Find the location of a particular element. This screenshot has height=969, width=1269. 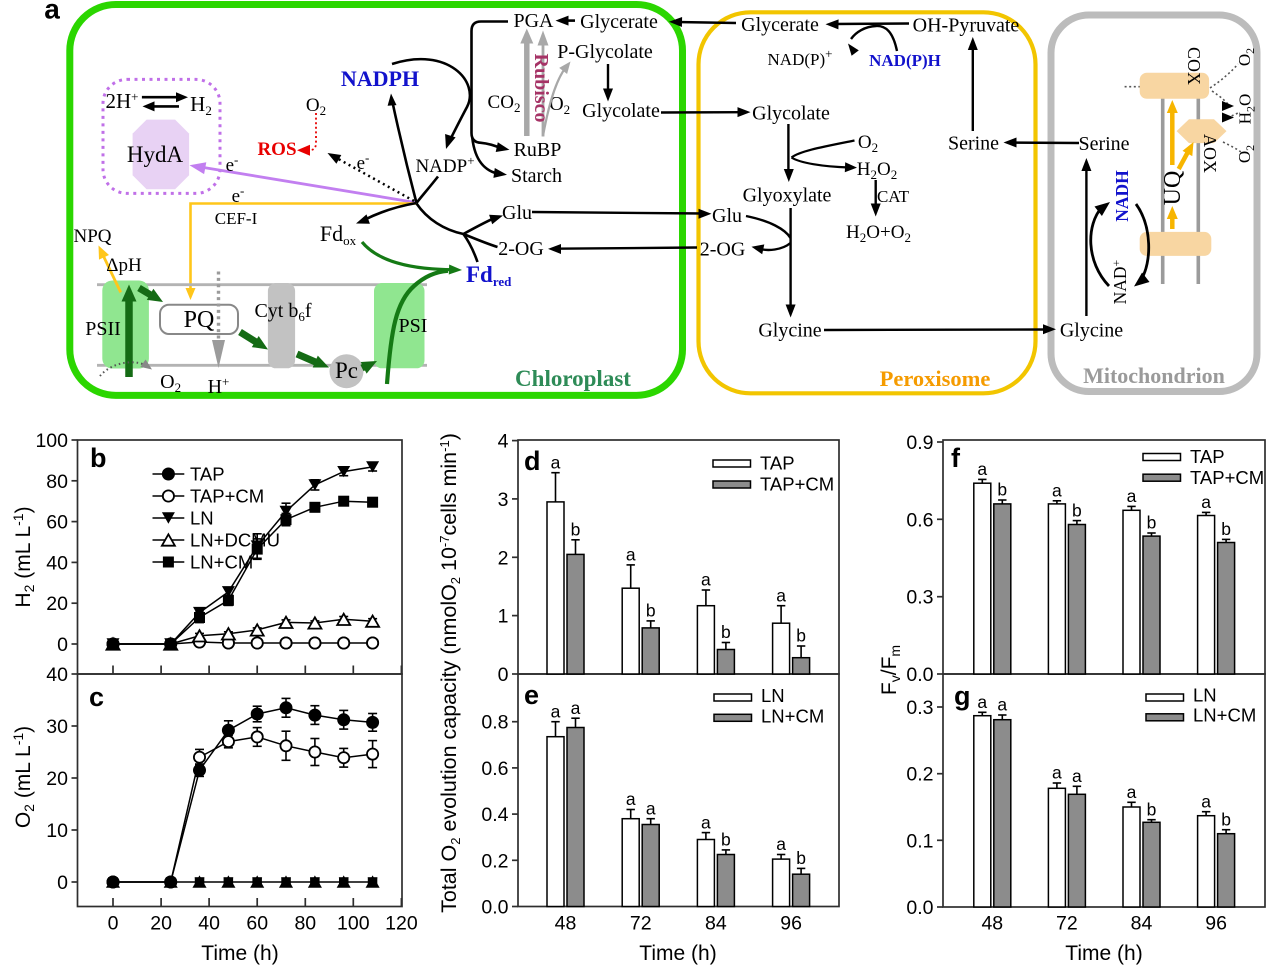

svg-text: ROS is located at coordinates (276, 149).